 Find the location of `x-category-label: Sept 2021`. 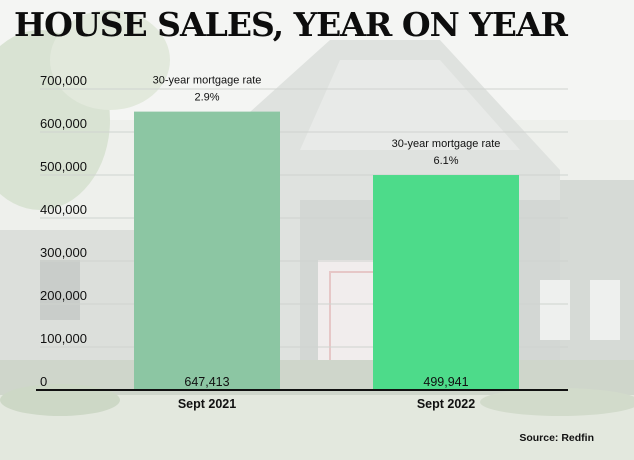

x-category-label: Sept 2021 is located at coordinates (207, 404).